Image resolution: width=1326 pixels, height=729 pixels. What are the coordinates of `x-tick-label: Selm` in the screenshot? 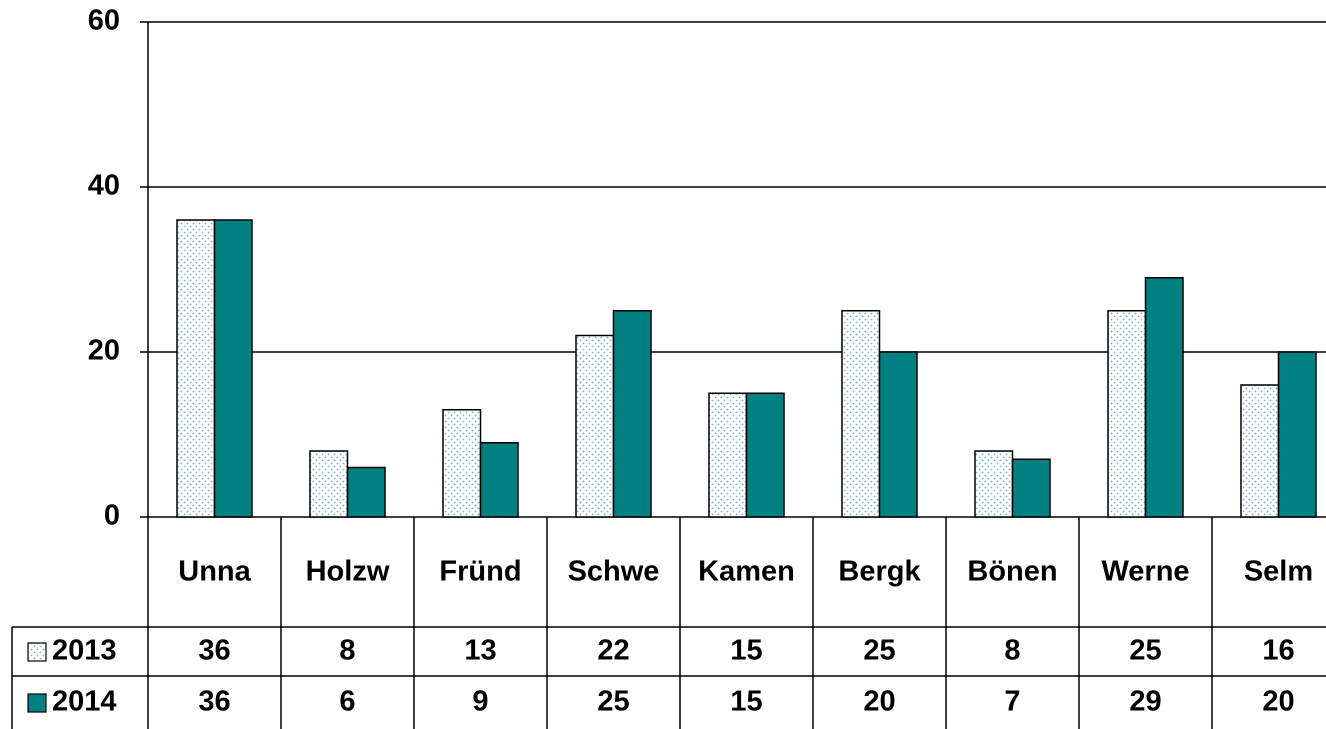 It's located at (1278, 572).